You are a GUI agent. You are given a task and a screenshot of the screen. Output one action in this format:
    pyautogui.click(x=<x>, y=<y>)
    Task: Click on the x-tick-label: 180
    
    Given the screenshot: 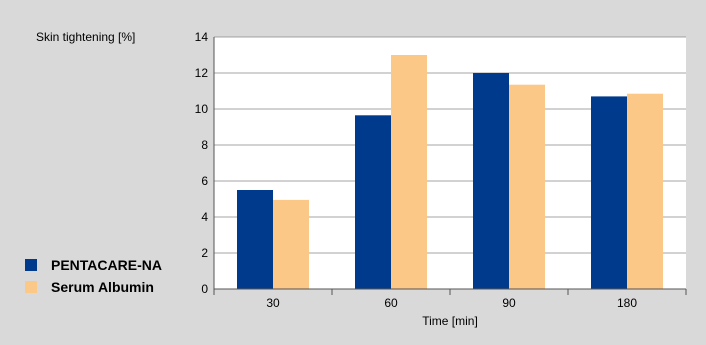 What is the action you would take?
    pyautogui.click(x=627, y=303)
    